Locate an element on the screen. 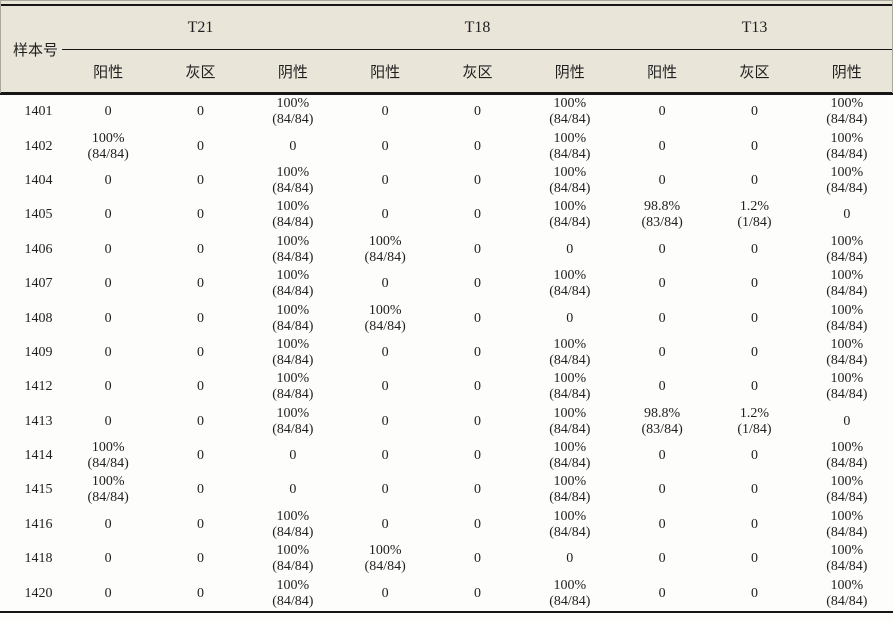 This screenshot has width=893, height=621. column-header-t13-2: 阴性 is located at coordinates (846, 72).